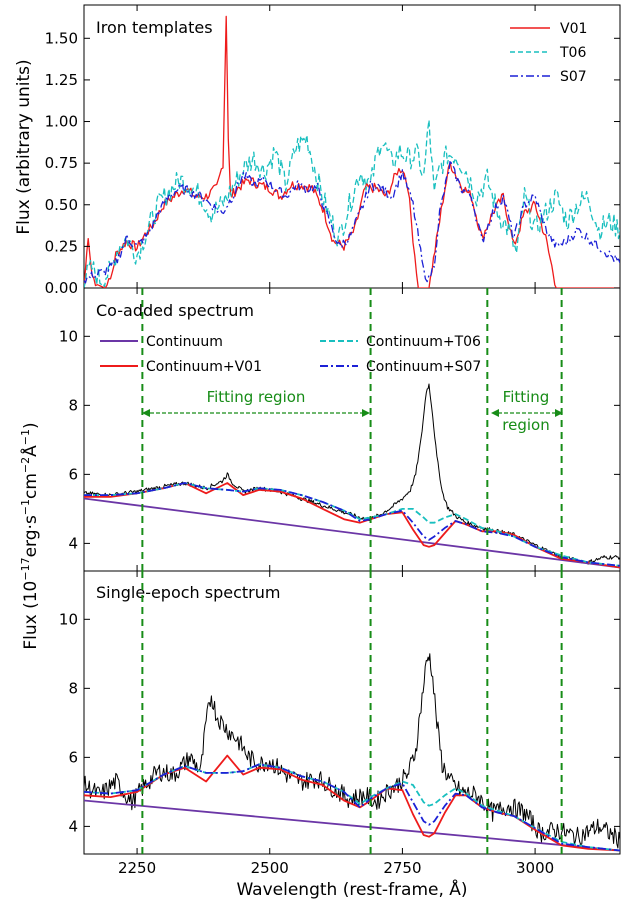 The width and height of the screenshot is (632, 904). What do you see at coordinates (559, 413) in the screenshot?
I see `fitting-region-arrowhead-right2-right` at bounding box center [559, 413].